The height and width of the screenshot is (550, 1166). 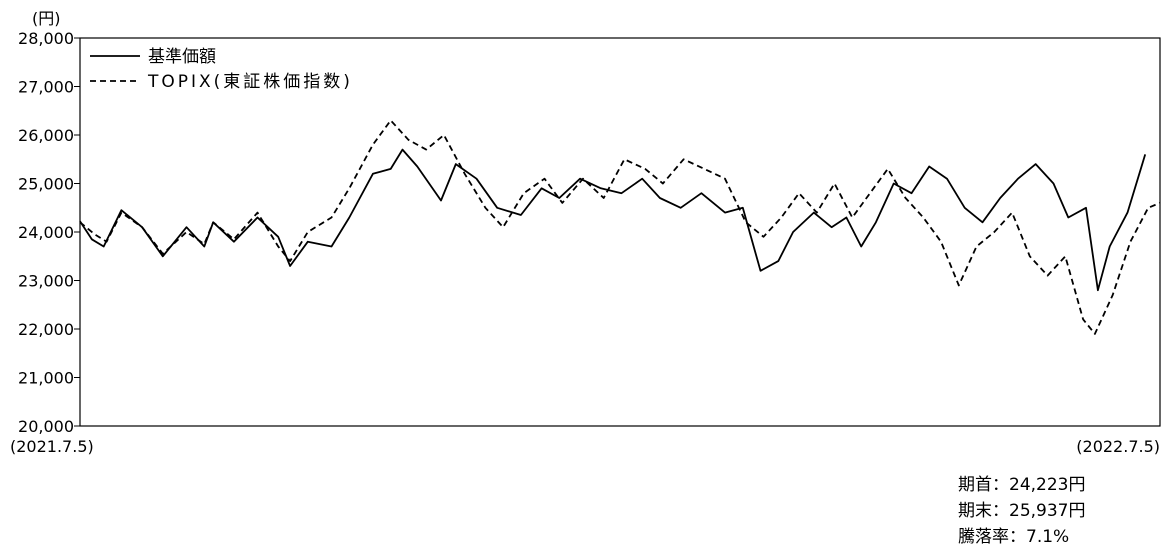 What do you see at coordinates (46, 281) in the screenshot?
I see `y-tick-label: 23,000` at bounding box center [46, 281].